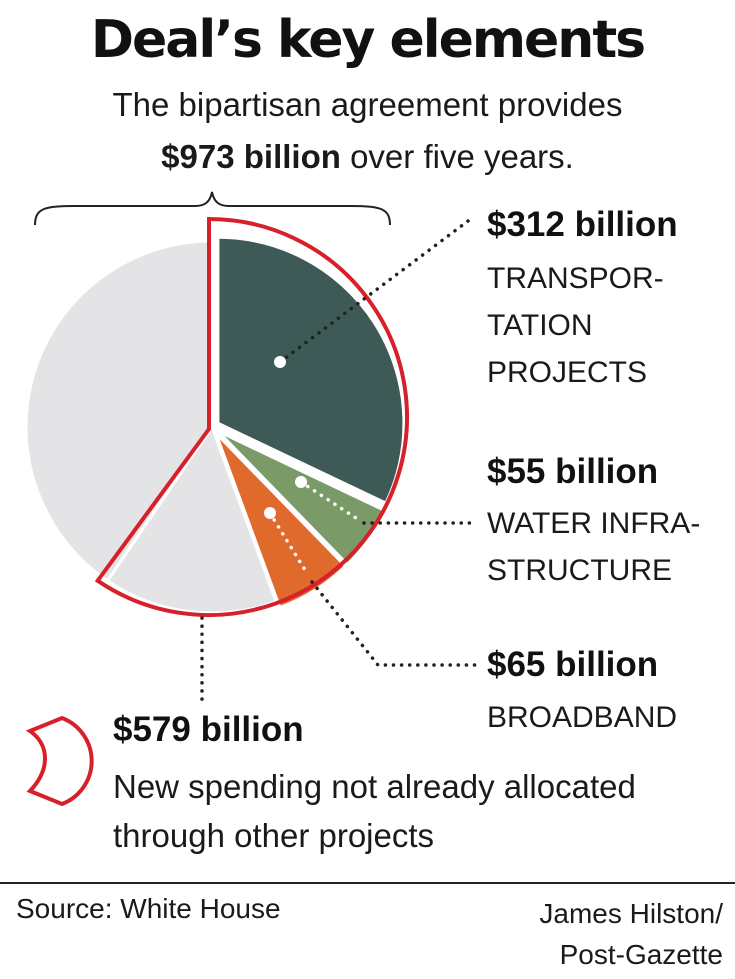  What do you see at coordinates (582, 224) in the screenshot?
I see `transport-amount: $312 billion` at bounding box center [582, 224].